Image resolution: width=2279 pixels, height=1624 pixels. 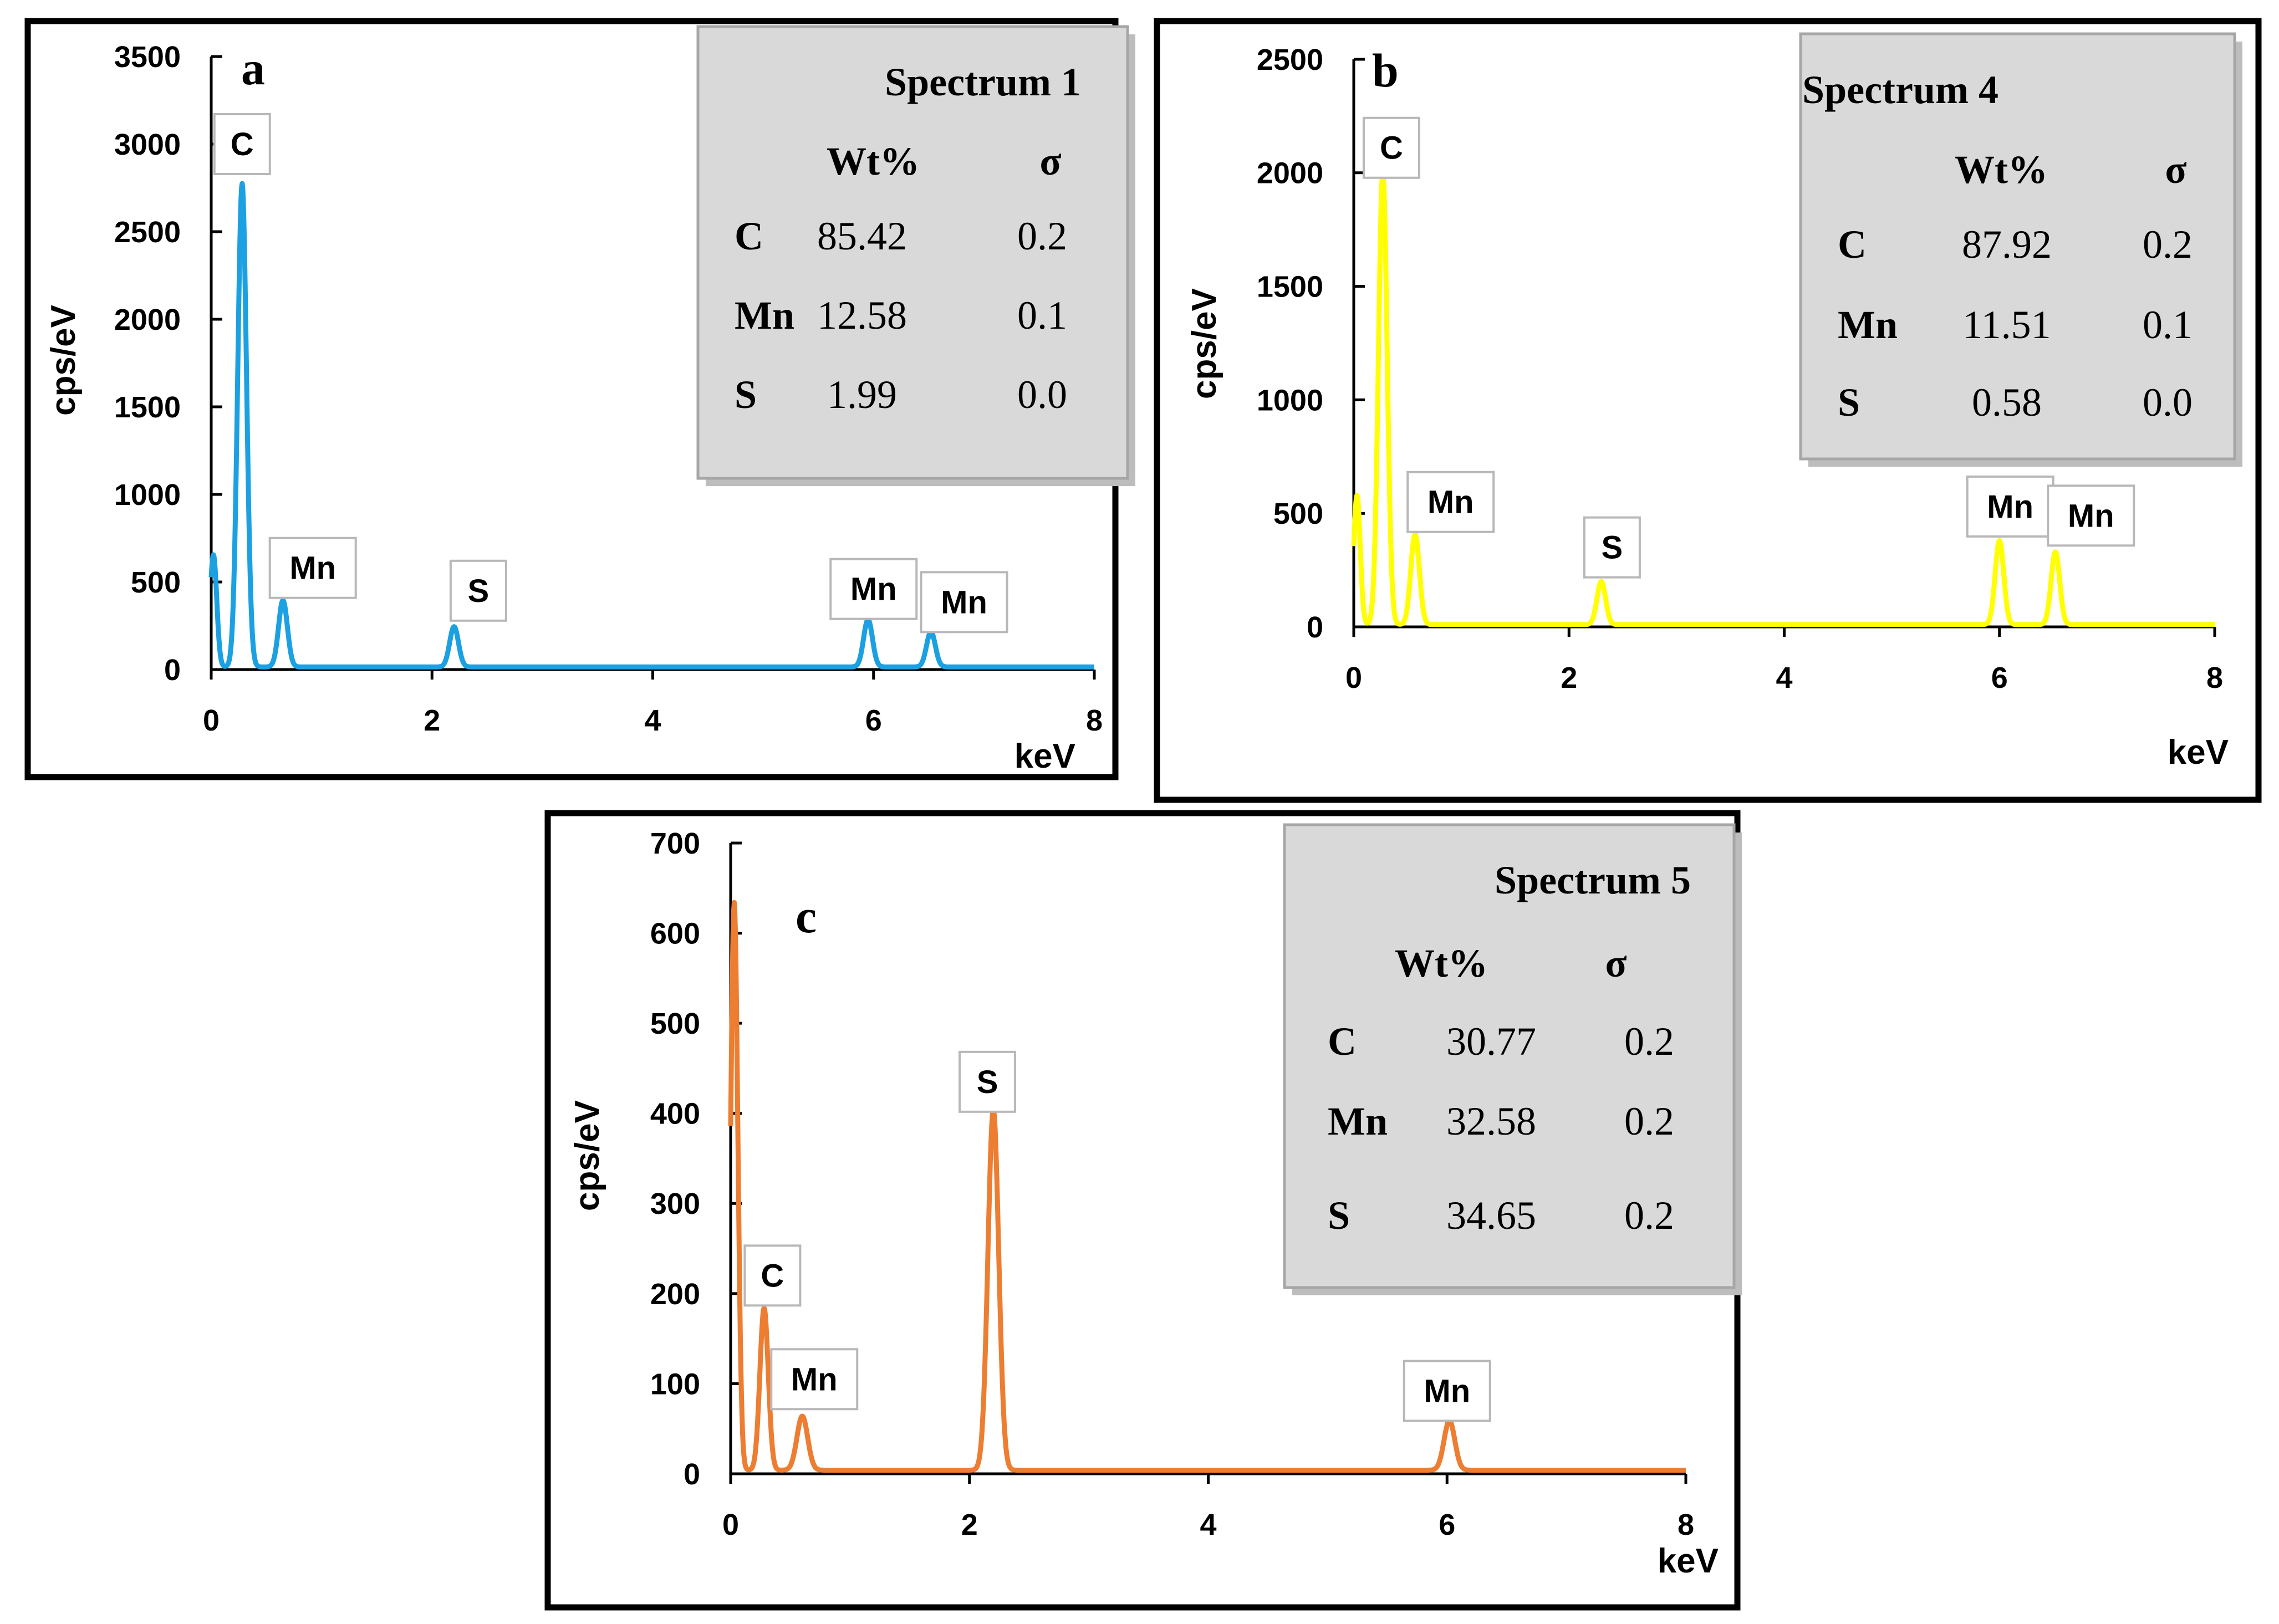 I want to click on y-tick-label: 3000, so click(x=147, y=144).